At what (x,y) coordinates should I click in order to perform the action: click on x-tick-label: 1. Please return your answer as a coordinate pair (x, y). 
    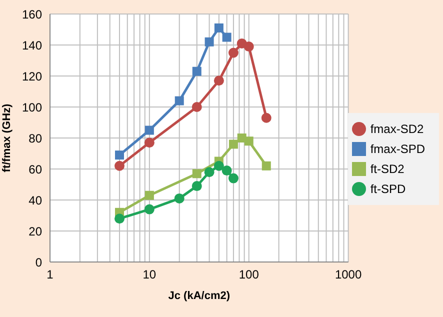
    Looking at the image, I should click on (50, 275).